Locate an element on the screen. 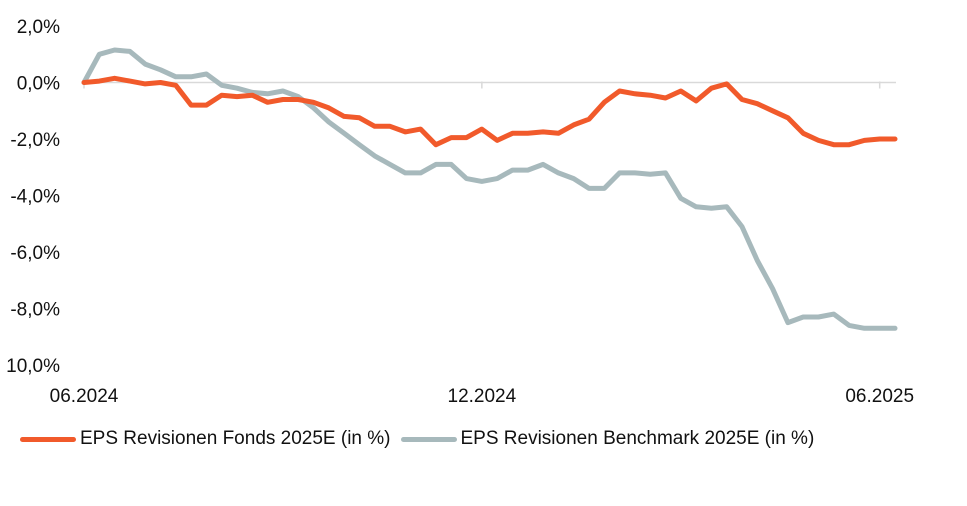 This screenshot has height=506, width=967. legend-item-fonds: EPS Revisionen Fonds 2025E (in %) is located at coordinates (205, 439).